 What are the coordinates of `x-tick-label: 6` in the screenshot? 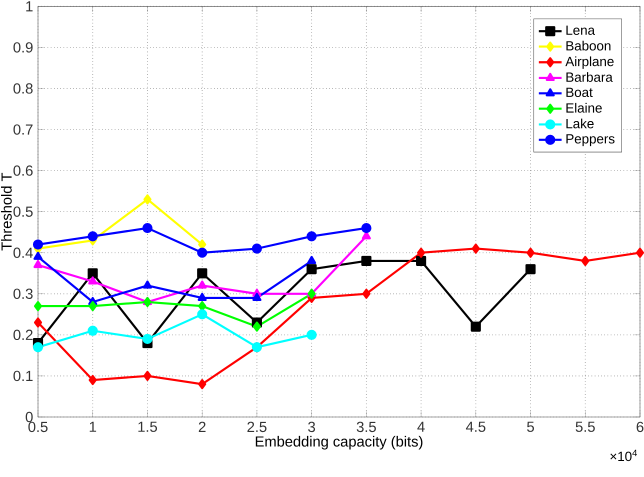 It's located at (640, 427).